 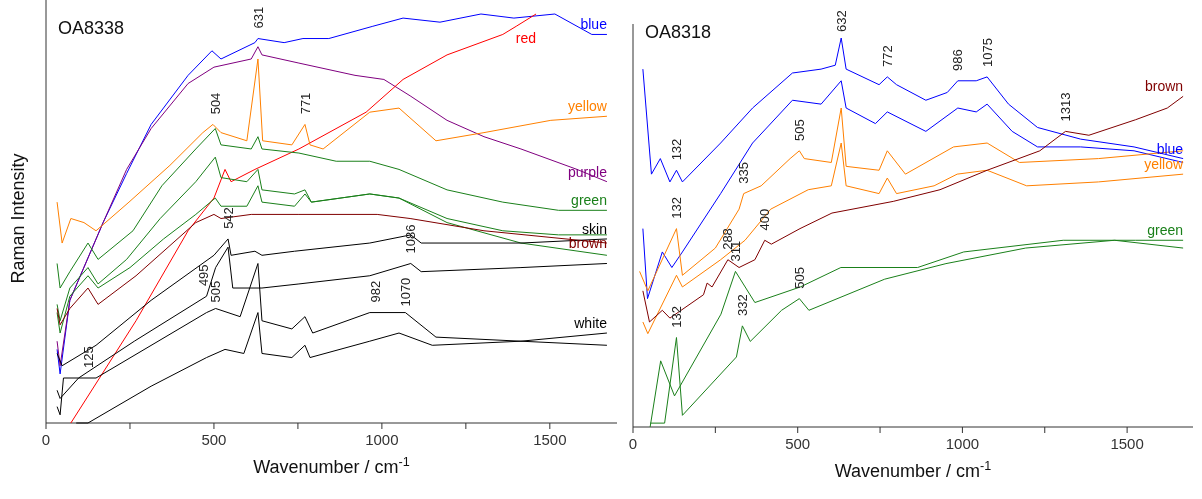 I want to click on series-label: blue, so click(x=594, y=24).